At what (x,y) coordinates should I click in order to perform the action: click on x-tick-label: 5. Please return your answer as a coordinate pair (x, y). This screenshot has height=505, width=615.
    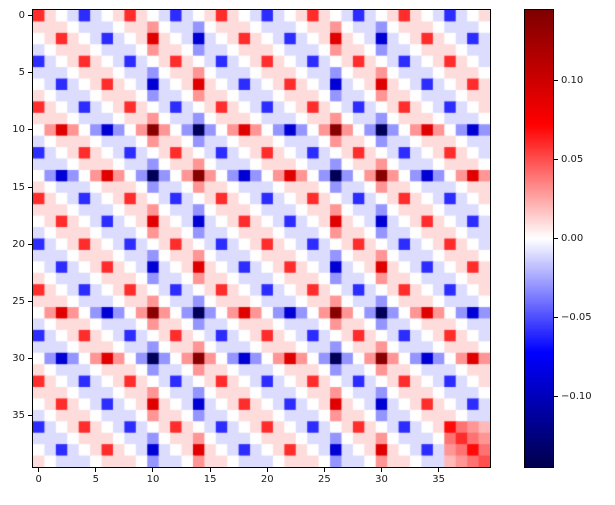
    Looking at the image, I should click on (96, 479).